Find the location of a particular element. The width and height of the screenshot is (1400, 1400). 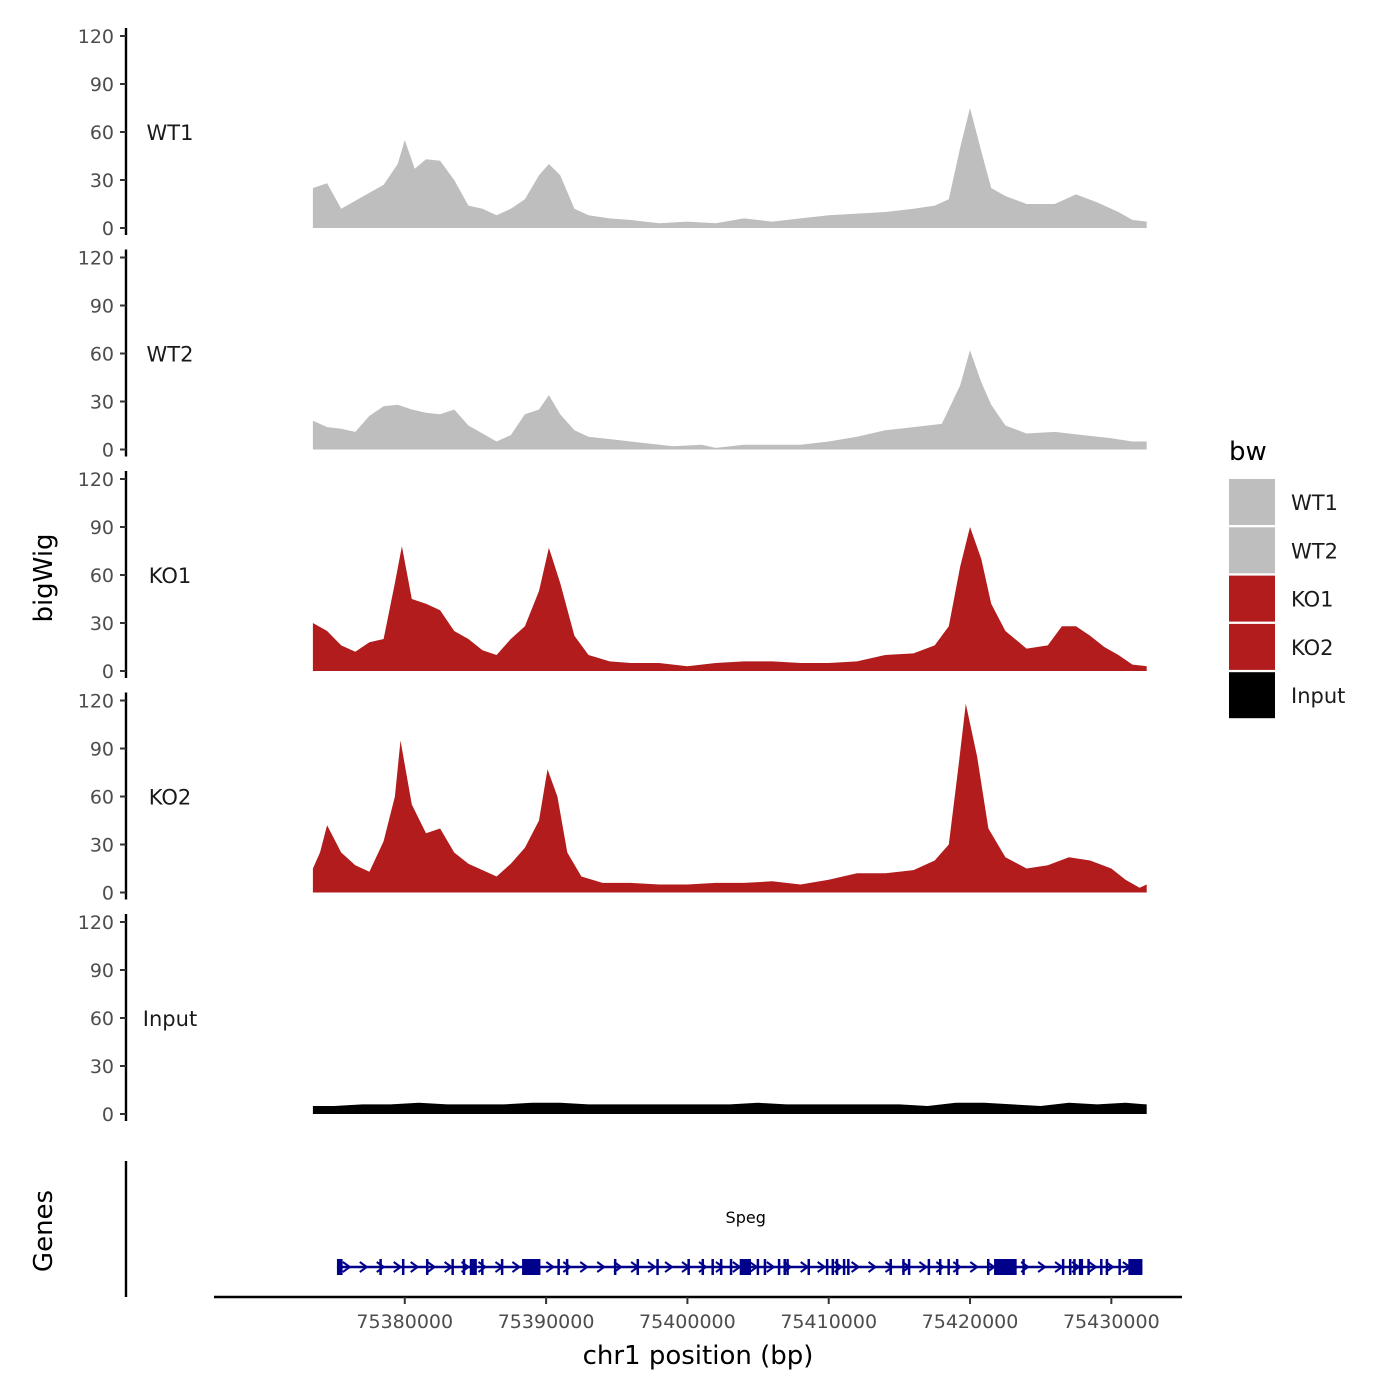

x-tick-label: 75420000 is located at coordinates (970, 1322).